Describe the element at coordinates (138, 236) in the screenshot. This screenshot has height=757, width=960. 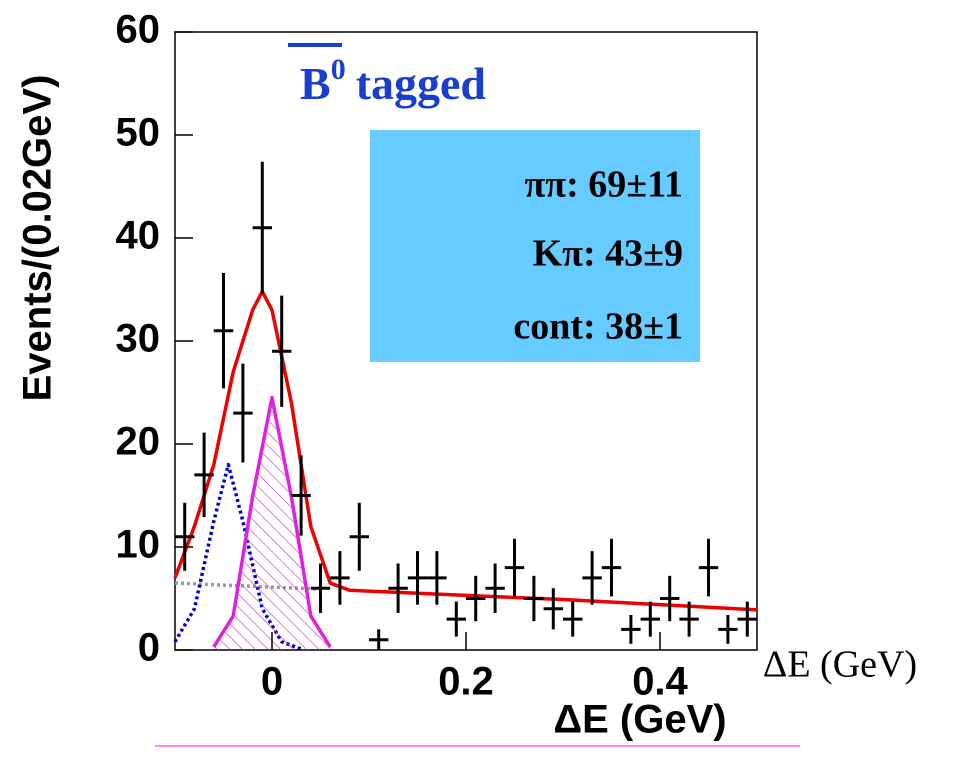
I see `y-tick-label: 40` at that location.